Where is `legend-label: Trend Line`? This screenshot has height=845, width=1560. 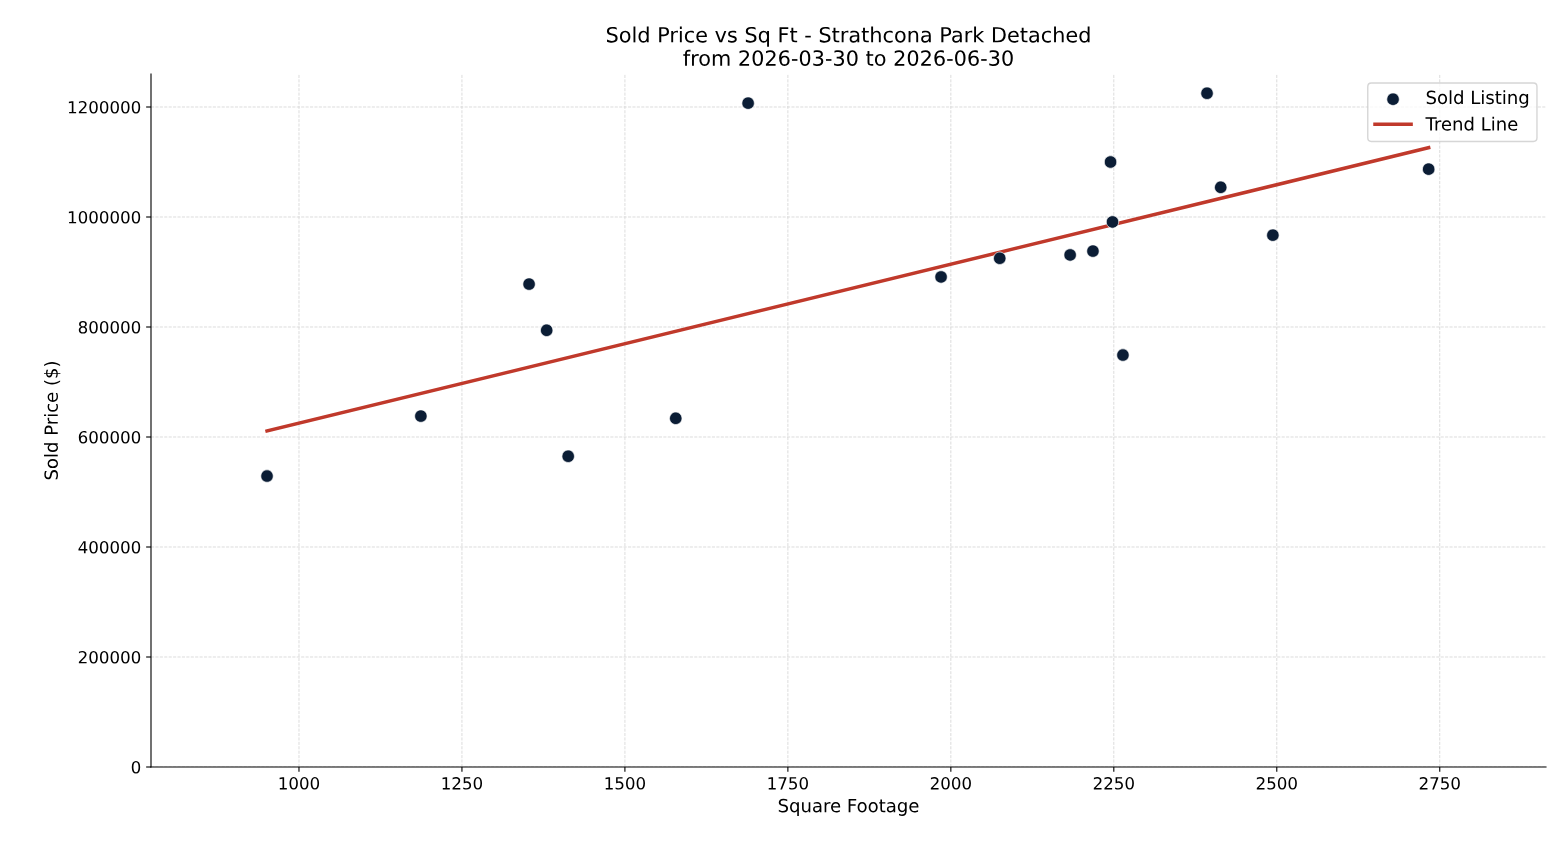
legend-label: Trend Line is located at coordinates (1471, 123).